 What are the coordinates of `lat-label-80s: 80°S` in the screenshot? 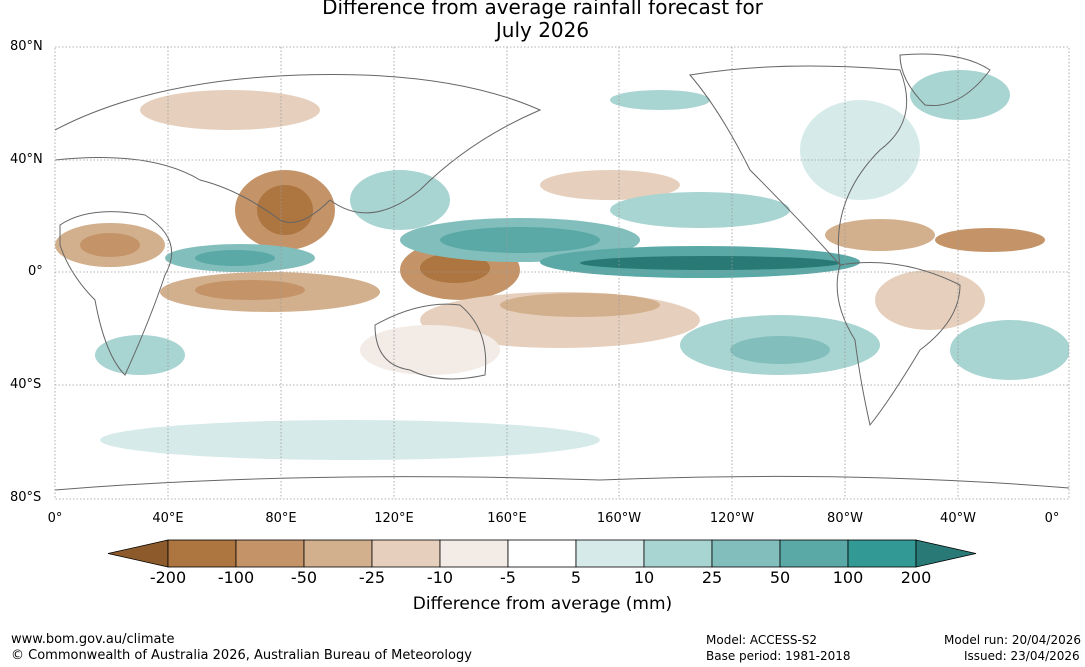 It's located at (26, 497).